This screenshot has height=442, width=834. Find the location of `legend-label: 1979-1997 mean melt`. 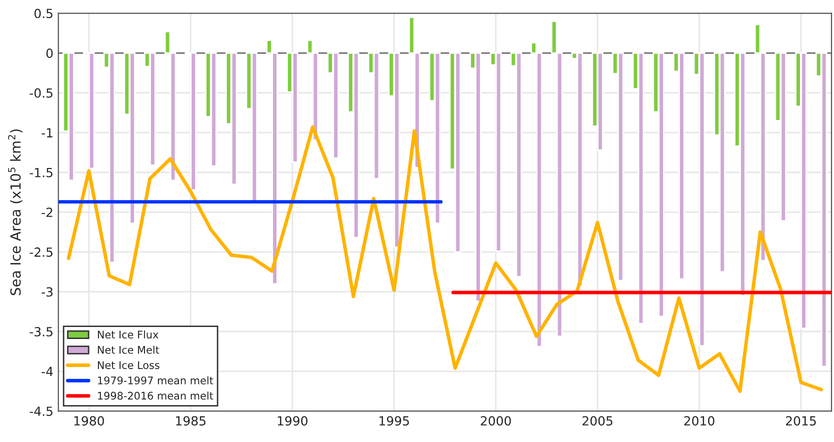

legend-label: 1979-1997 mean melt is located at coordinates (156, 380).